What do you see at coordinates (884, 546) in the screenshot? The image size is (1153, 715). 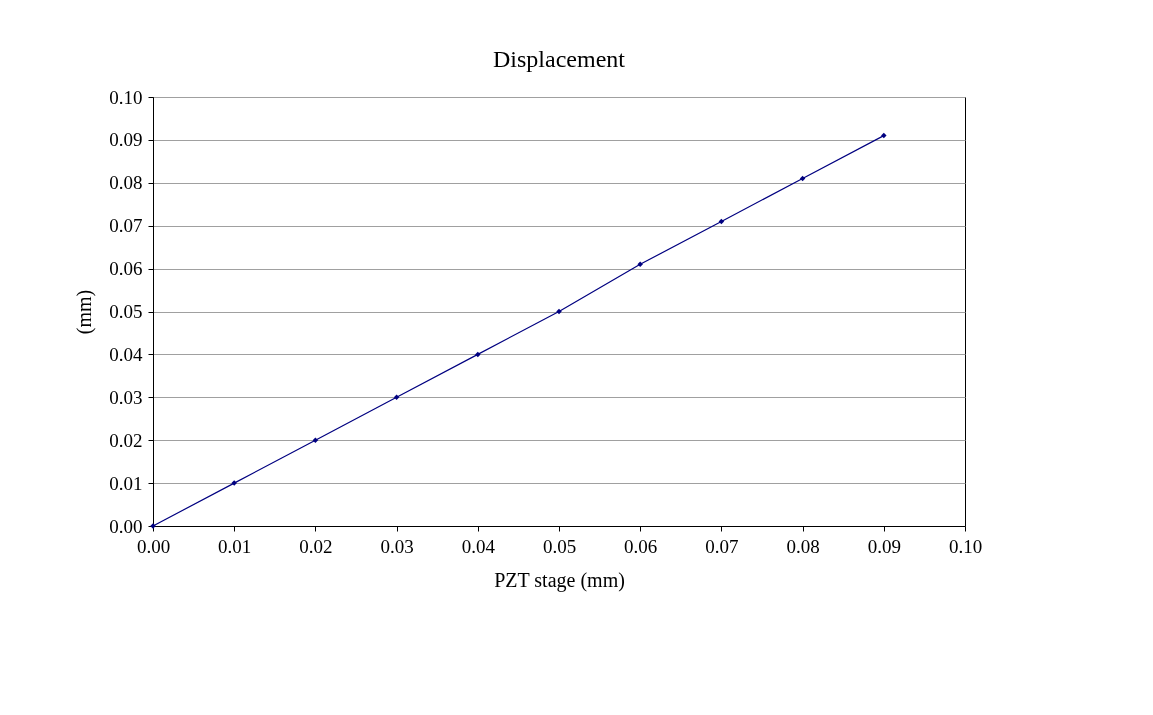 I see `x-tick-label: 0.09` at bounding box center [884, 546].